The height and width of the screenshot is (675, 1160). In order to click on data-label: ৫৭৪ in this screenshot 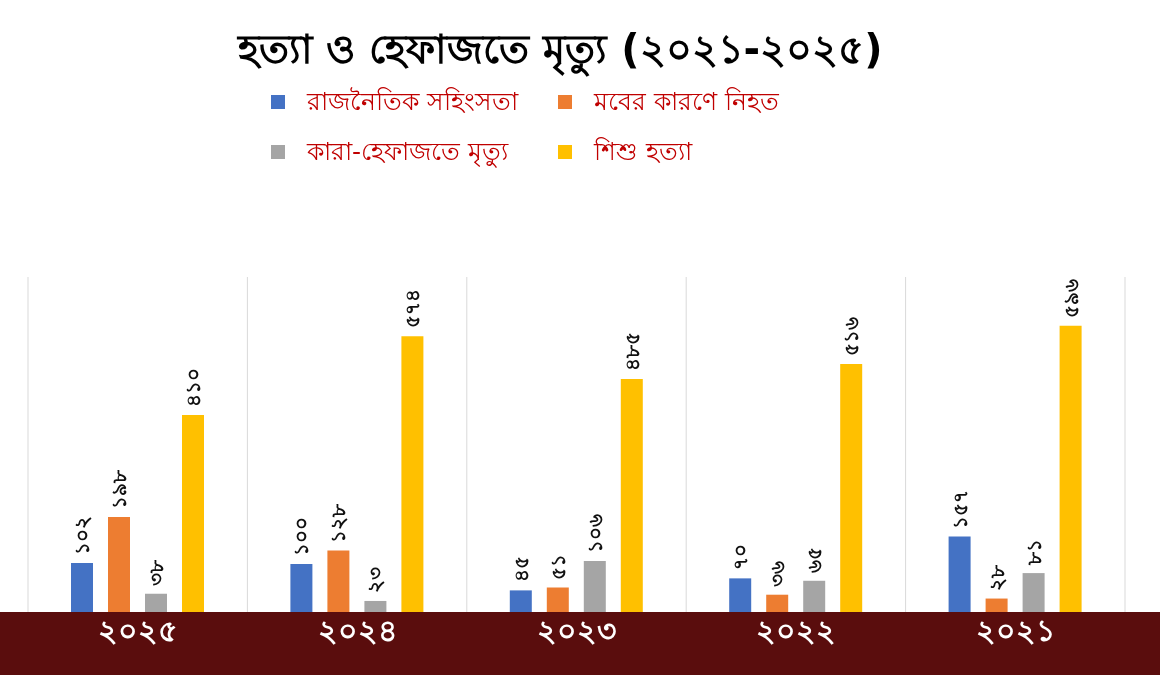, I will do `click(412, 309)`.